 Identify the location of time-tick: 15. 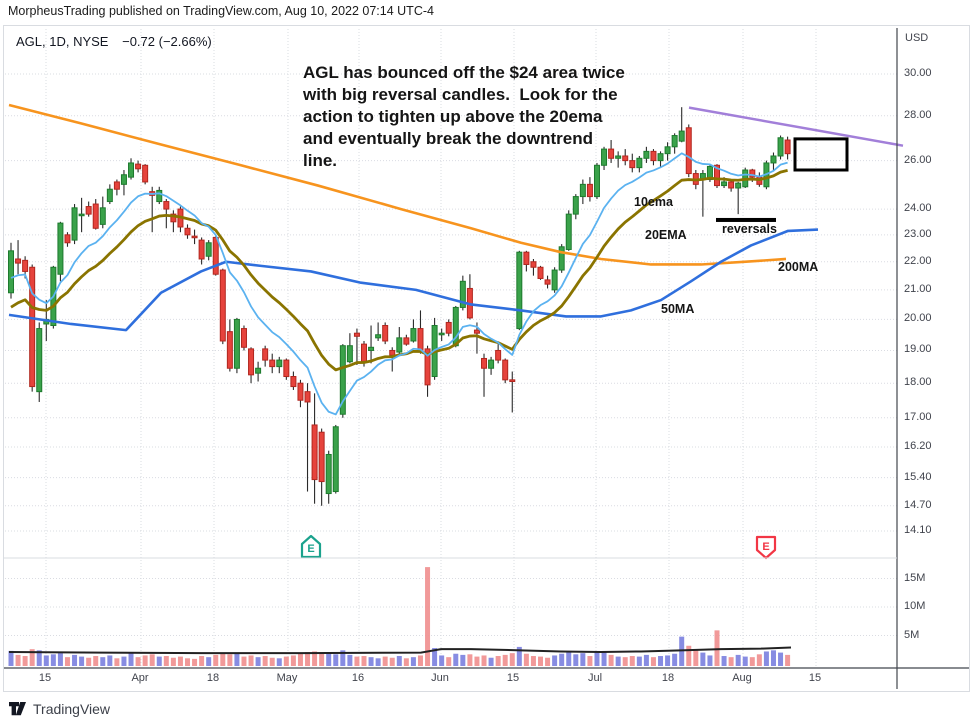
(815, 678).